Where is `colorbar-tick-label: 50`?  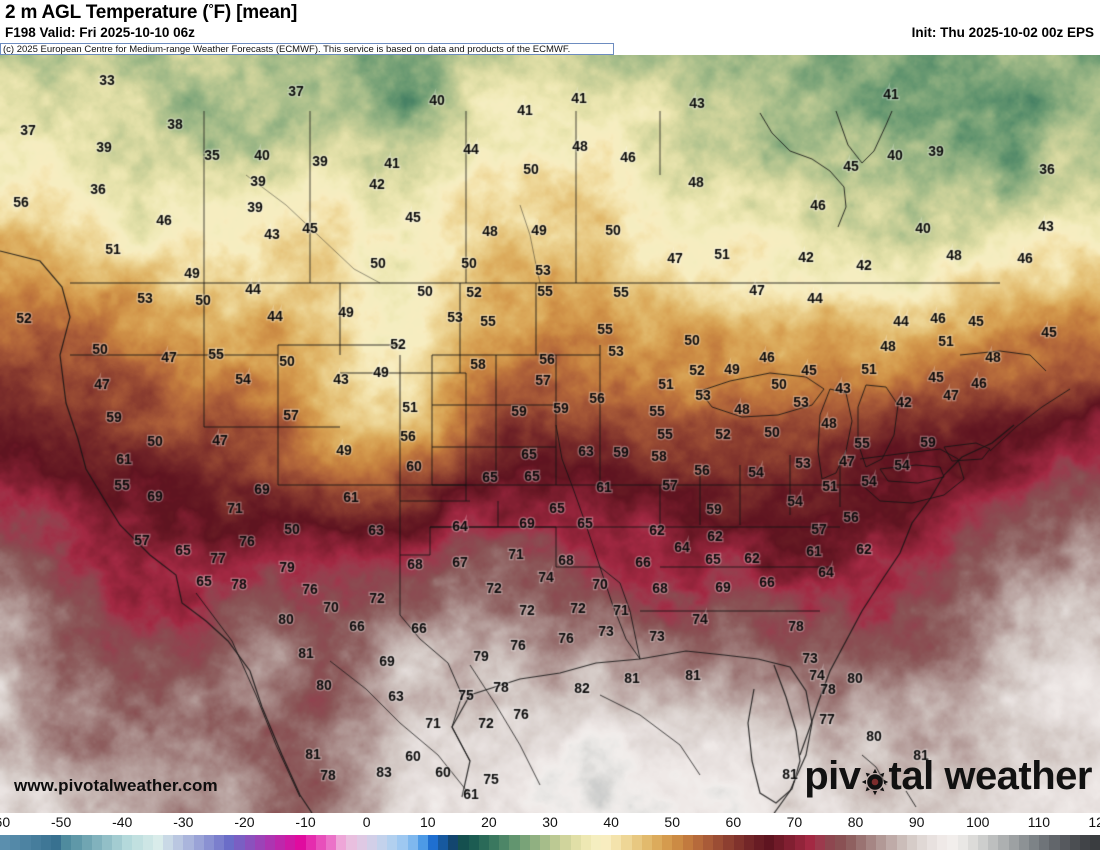
colorbar-tick-label: 50 is located at coordinates (672, 822).